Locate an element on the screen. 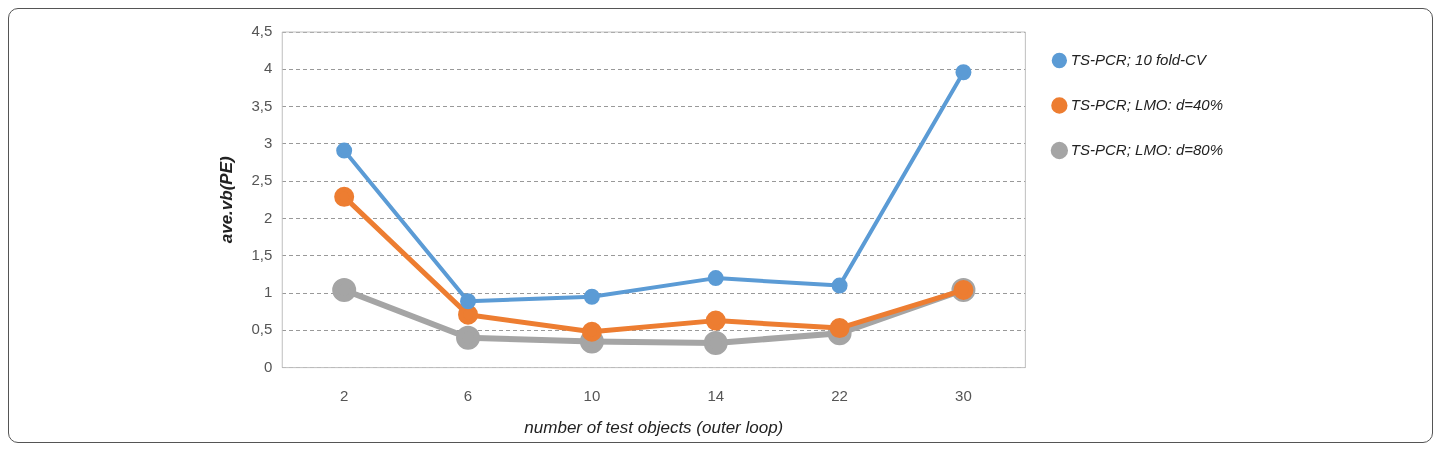 The width and height of the screenshot is (1449, 455). x-tick-label: 14 is located at coordinates (716, 395).